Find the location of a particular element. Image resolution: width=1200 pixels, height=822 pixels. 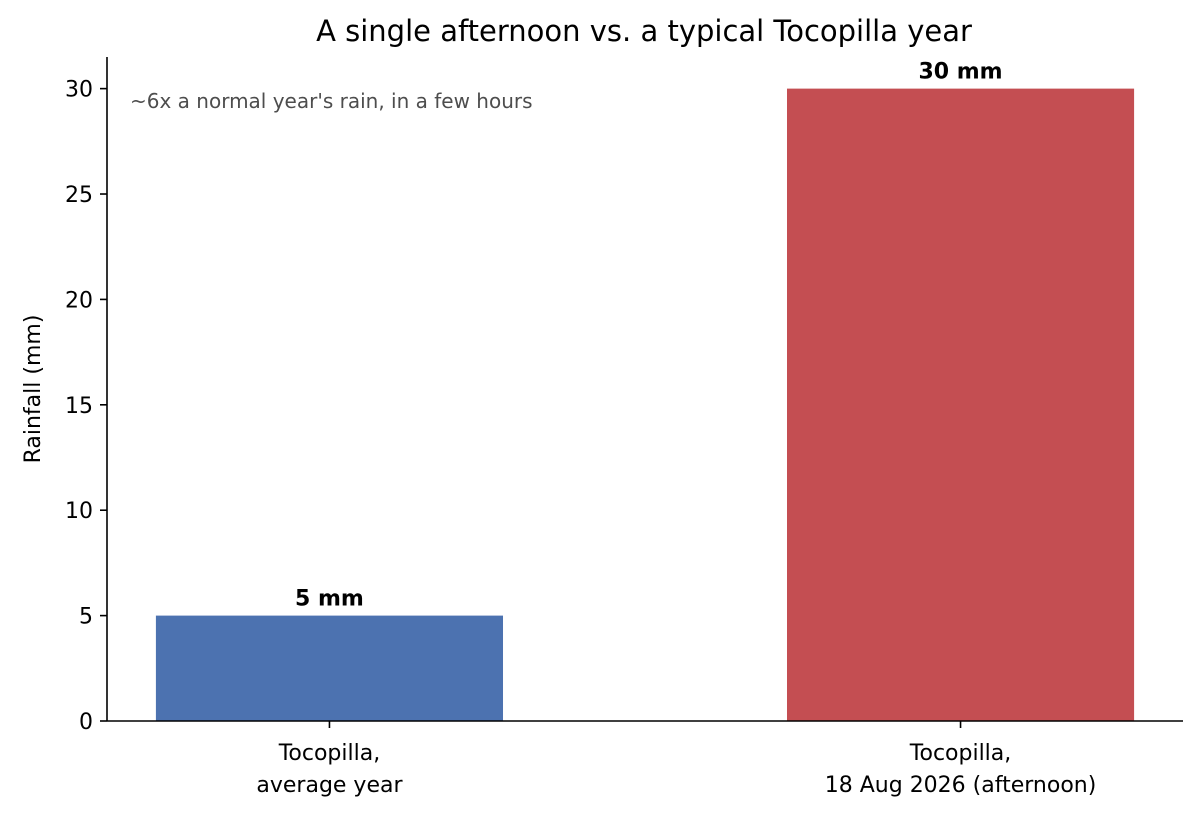

x-category-label-line: 18 Aug 2026 (afternoon) is located at coordinates (961, 785).